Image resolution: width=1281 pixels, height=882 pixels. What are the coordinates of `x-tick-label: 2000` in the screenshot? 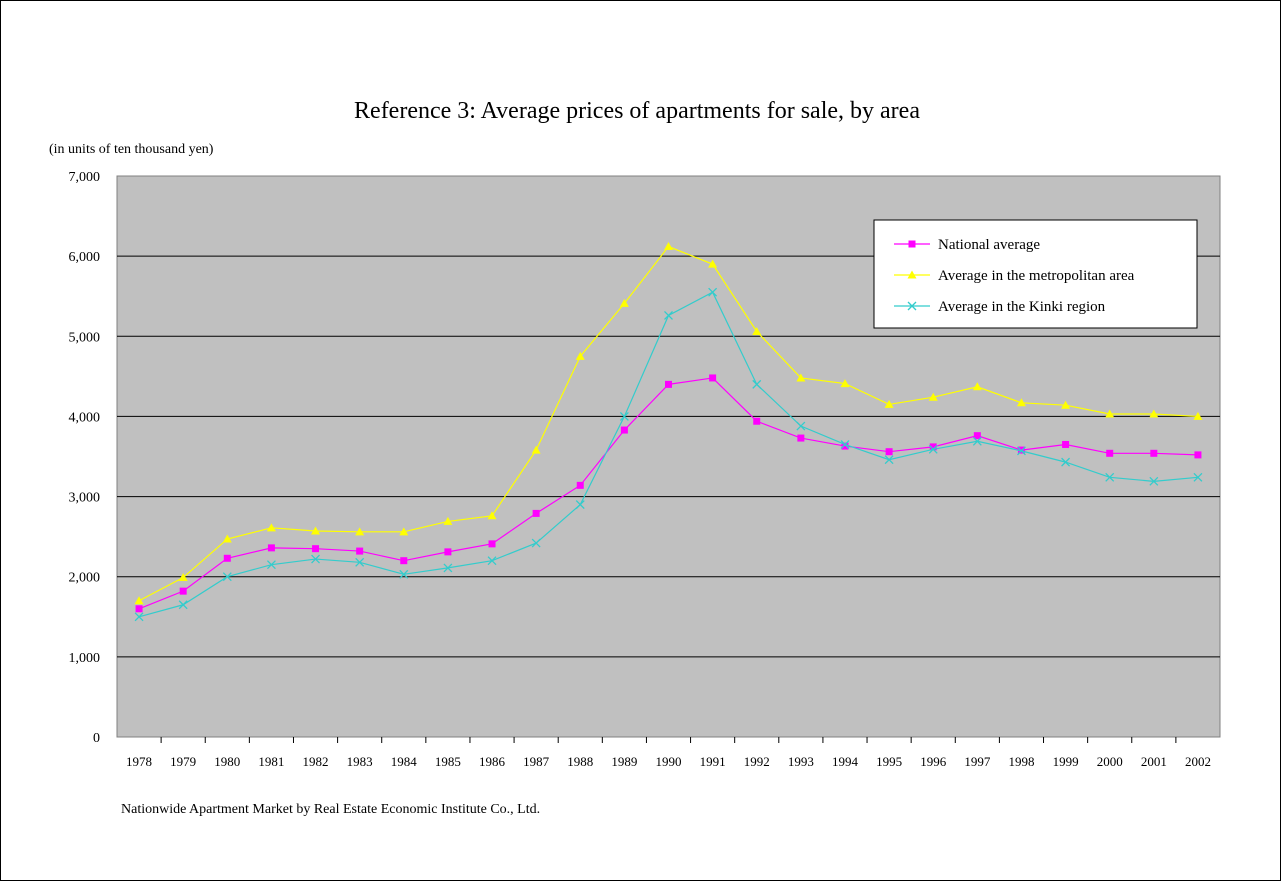 It's located at (1110, 761).